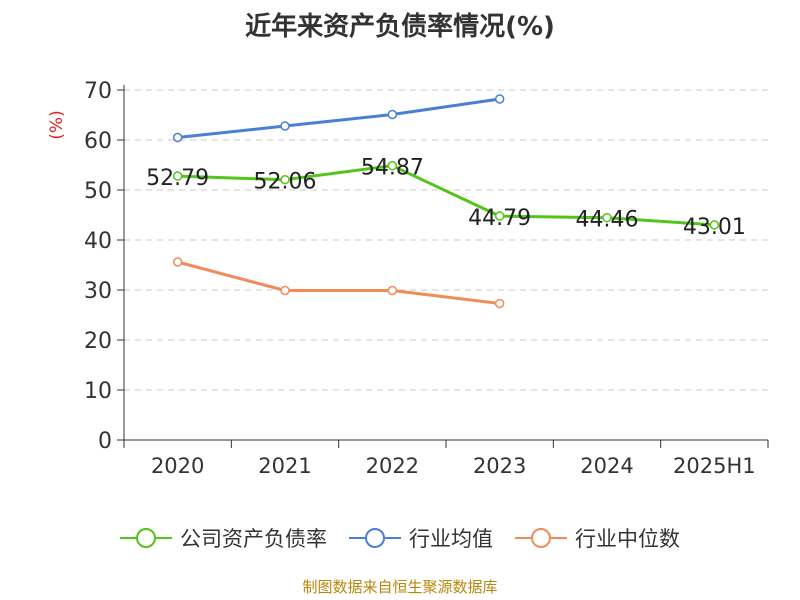 This screenshot has height=600, width=800. What do you see at coordinates (392, 466) in the screenshot?
I see `x-tick-label: 2022` at bounding box center [392, 466].